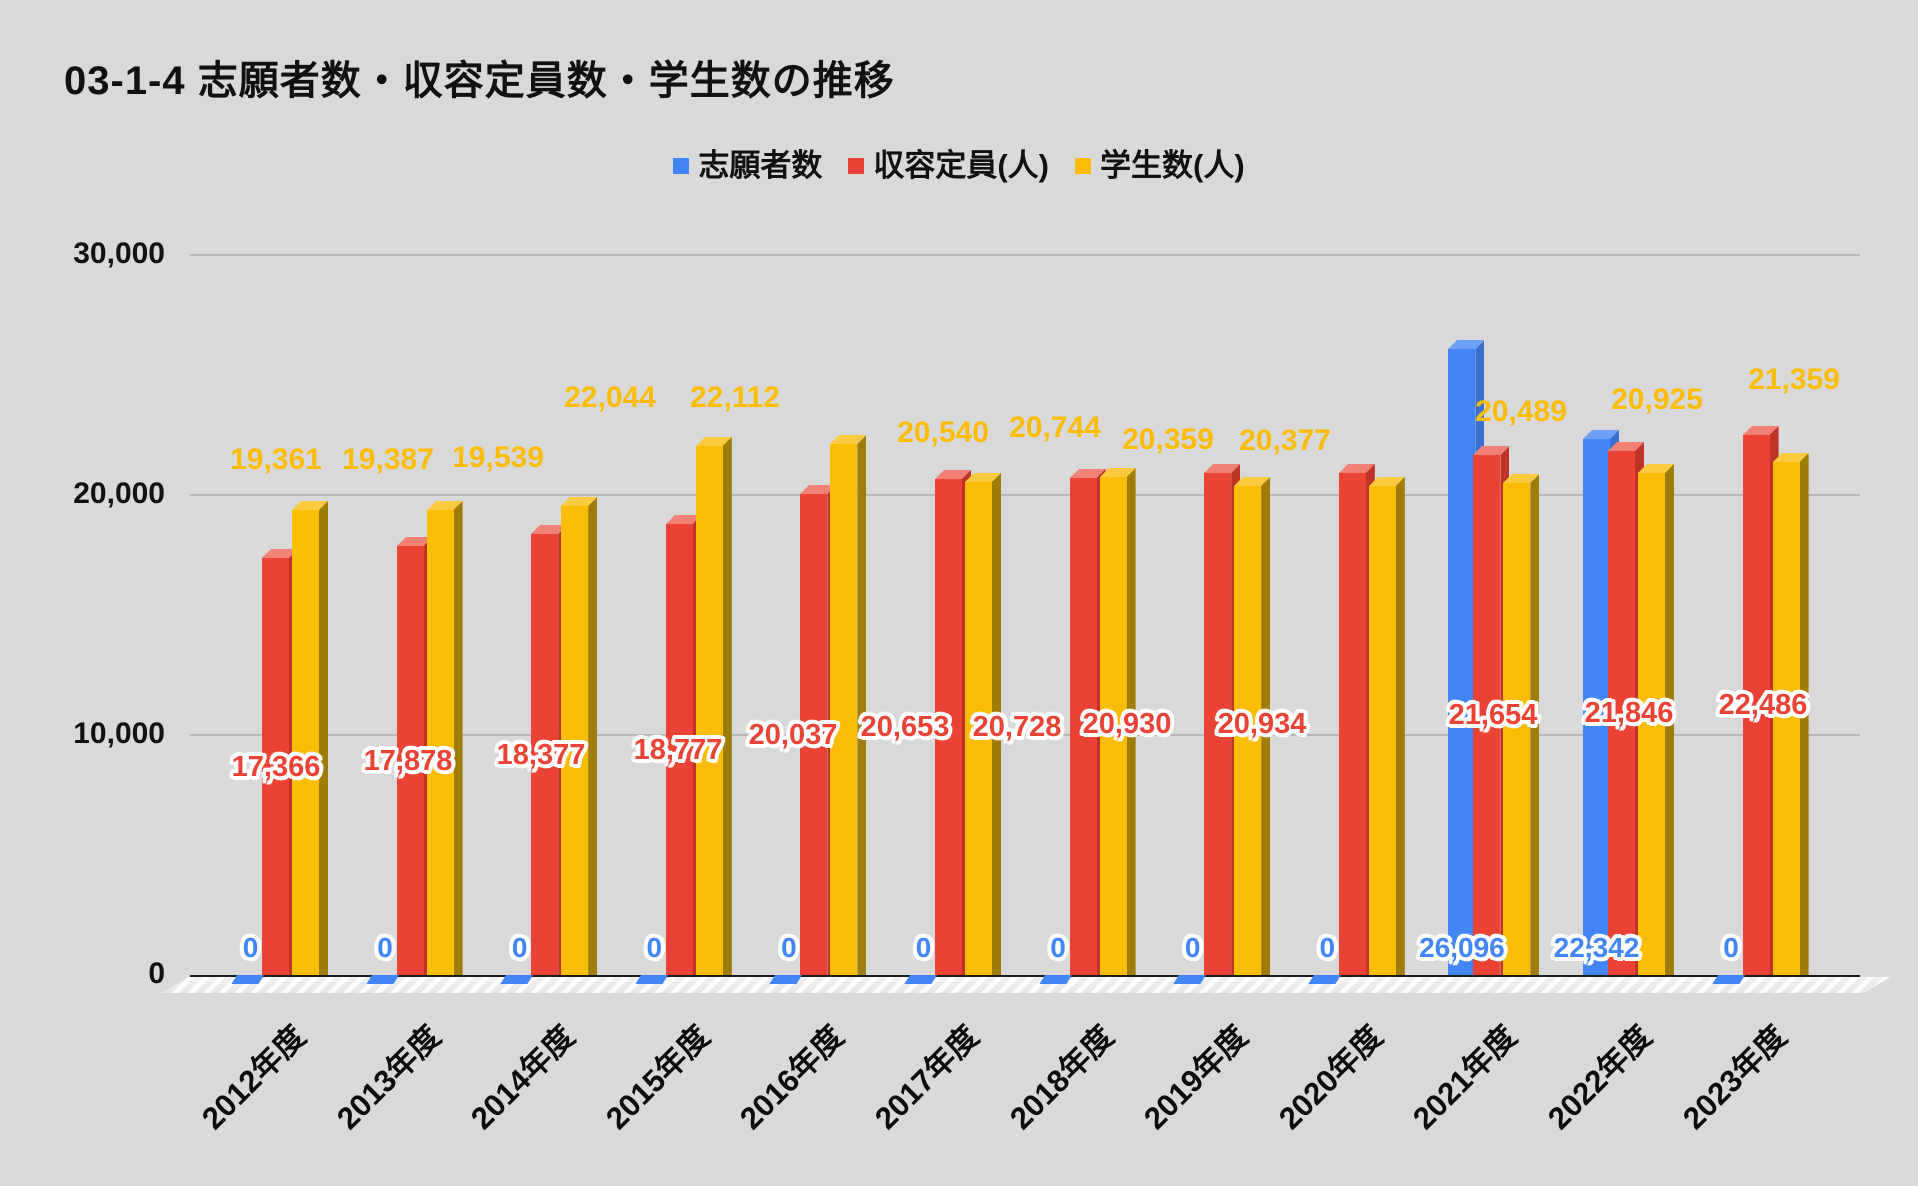 This screenshot has width=1918, height=1186. I want to click on legend-label: 収容定員(人), so click(961, 165).